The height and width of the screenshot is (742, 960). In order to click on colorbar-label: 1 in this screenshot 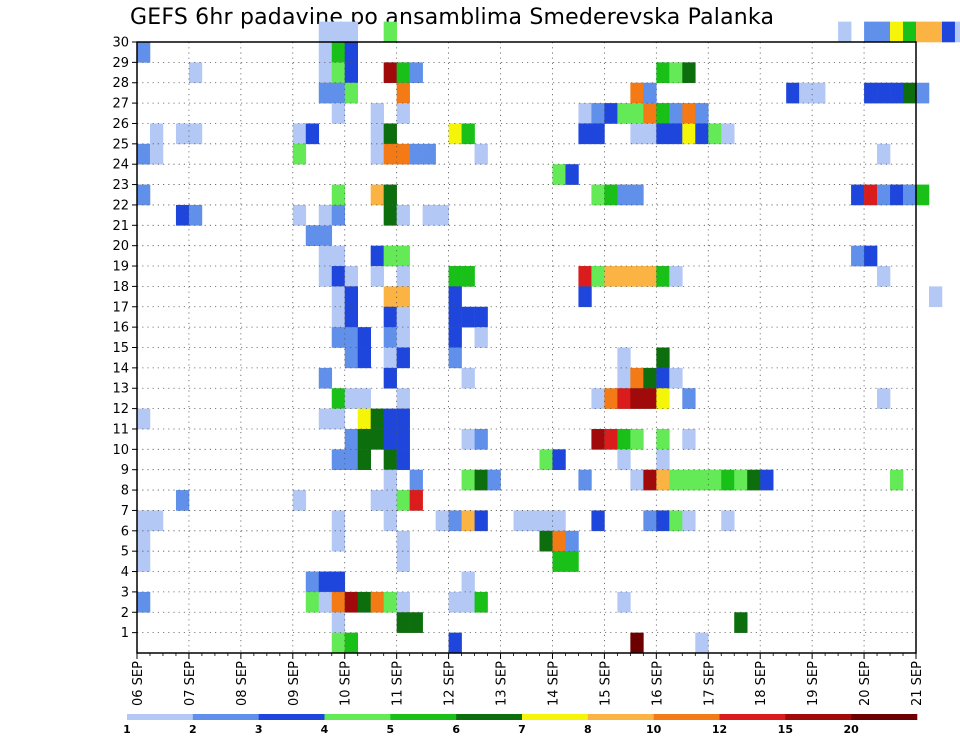, I will do `click(127, 729)`.